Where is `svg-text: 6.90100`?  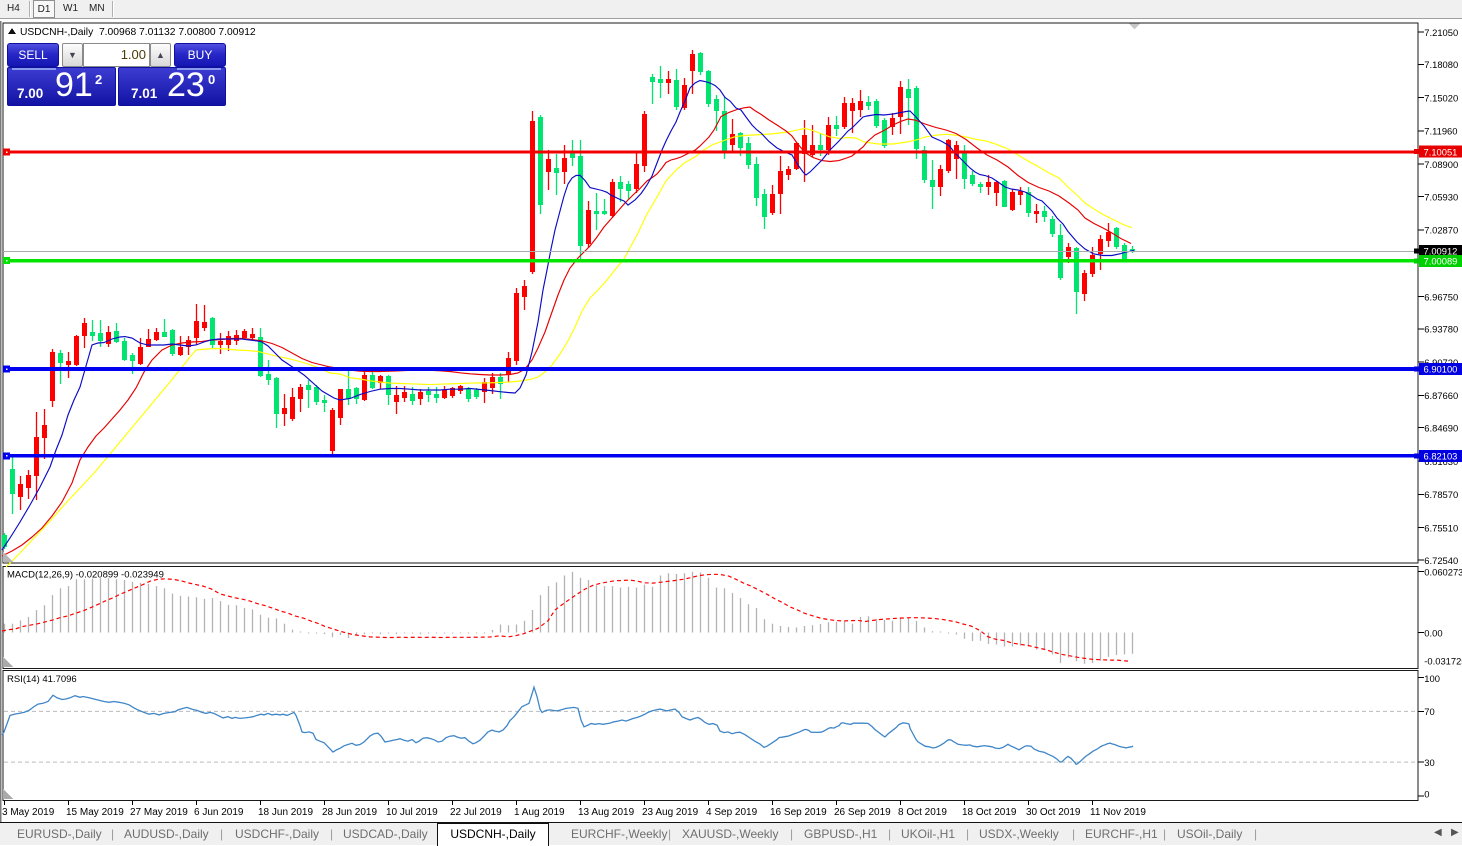 svg-text: 6.90100 is located at coordinates (1441, 369).